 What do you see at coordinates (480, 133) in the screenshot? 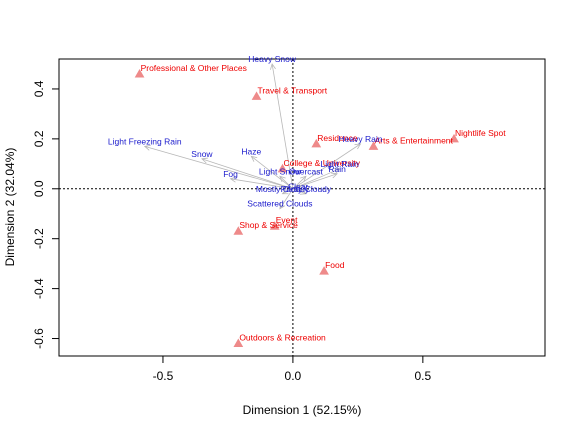
I see `label-nightlife-spot: Nightlife Spot` at bounding box center [480, 133].